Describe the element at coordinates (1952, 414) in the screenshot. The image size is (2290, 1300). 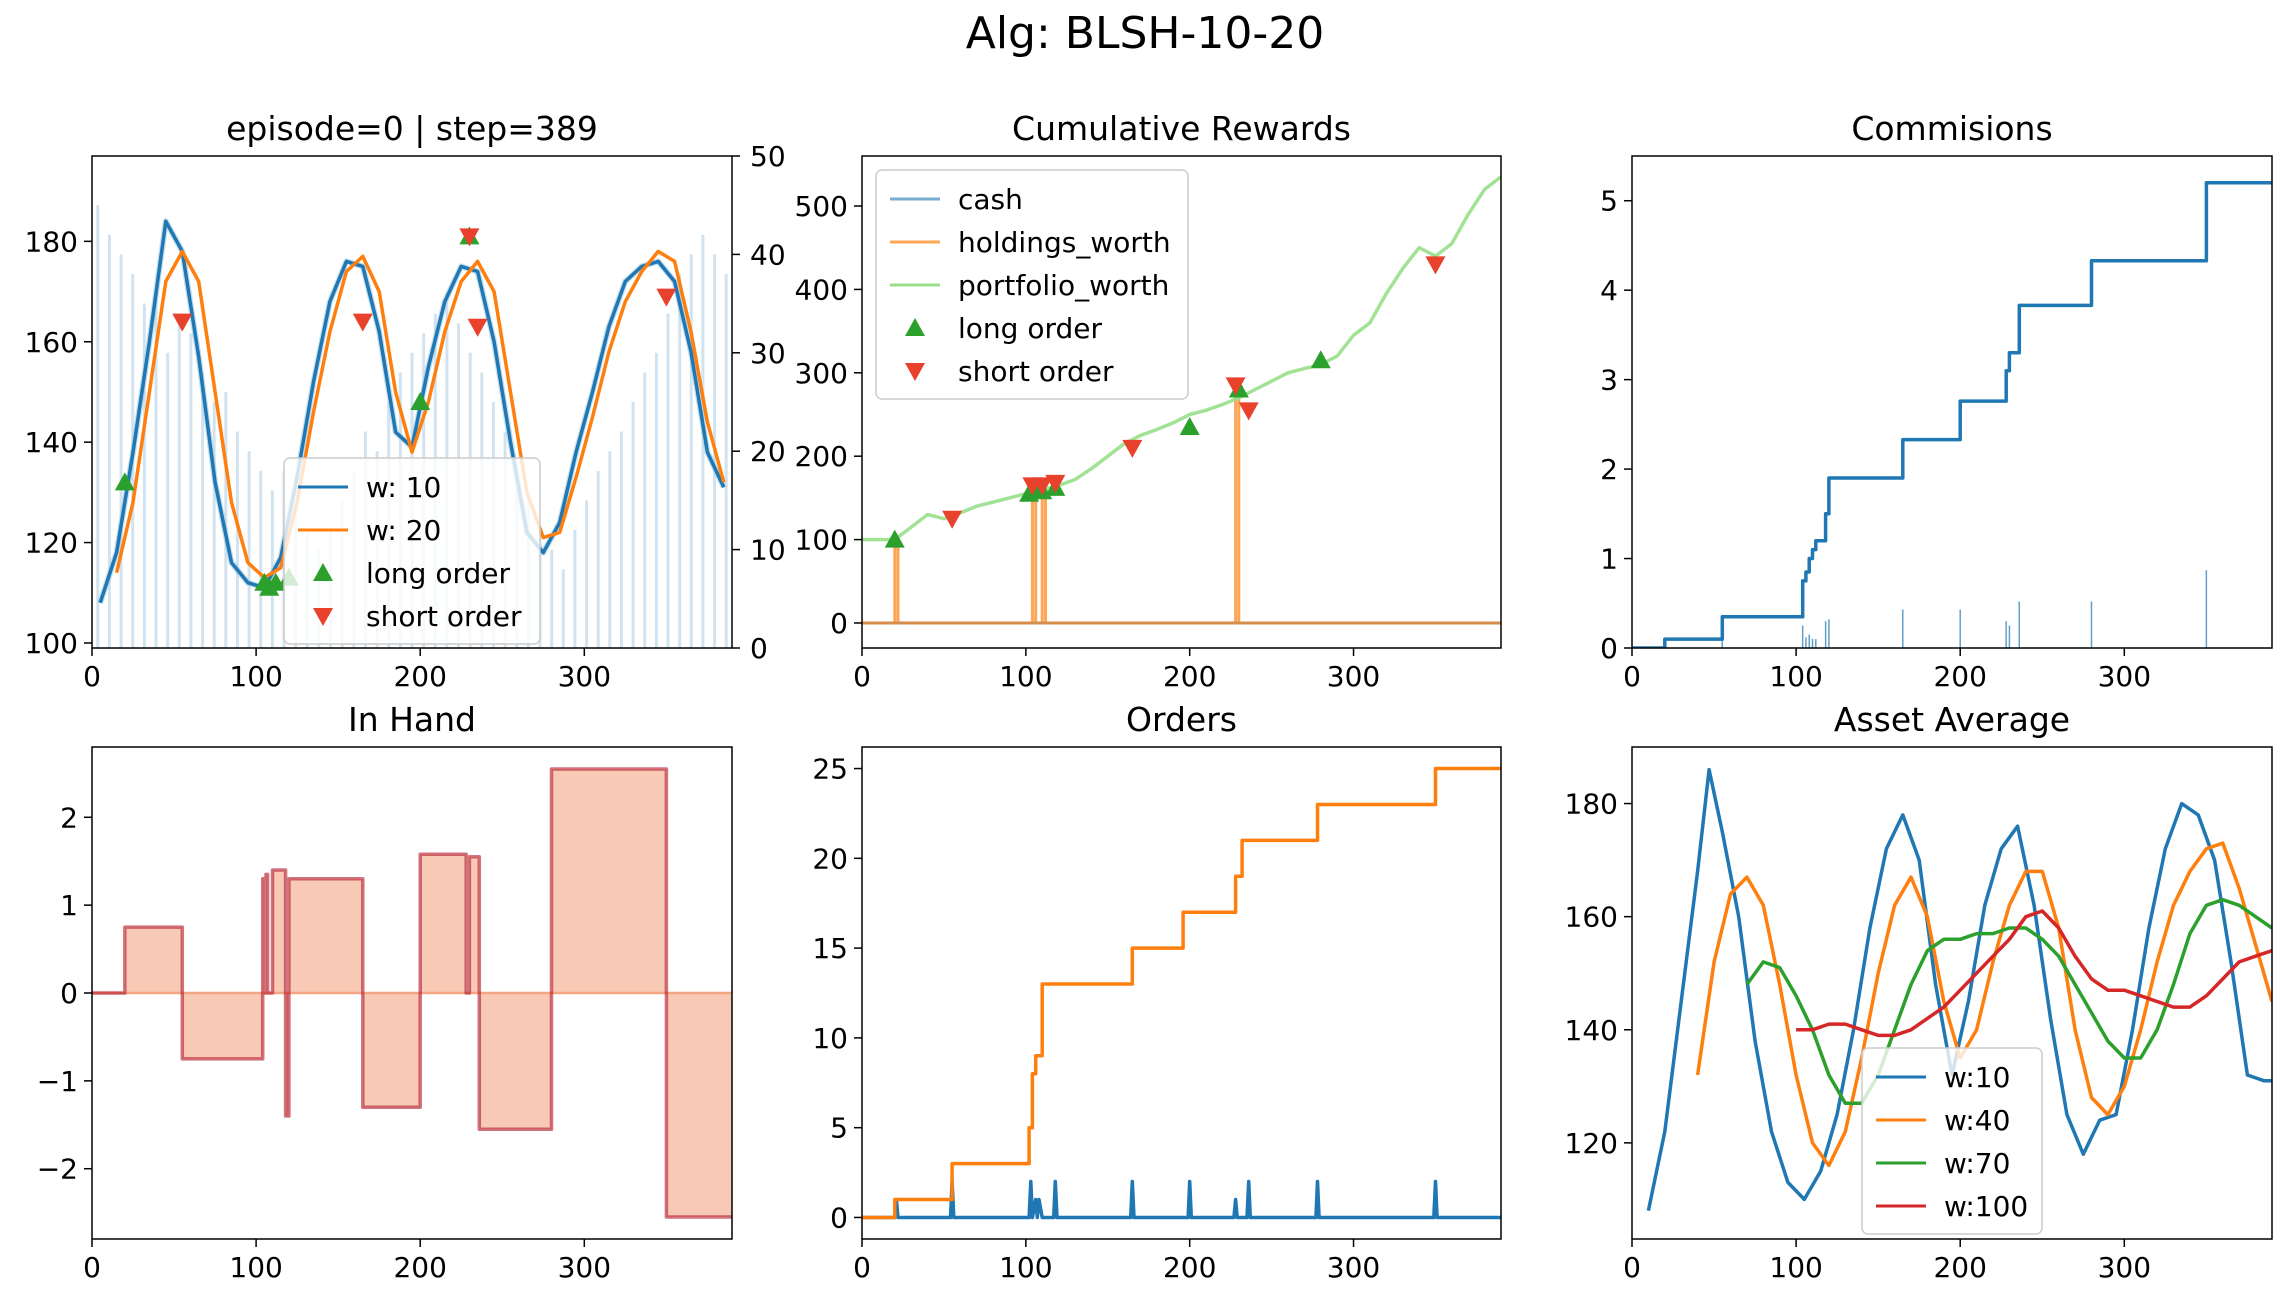
I see `series-line-cumulative-commission` at that location.